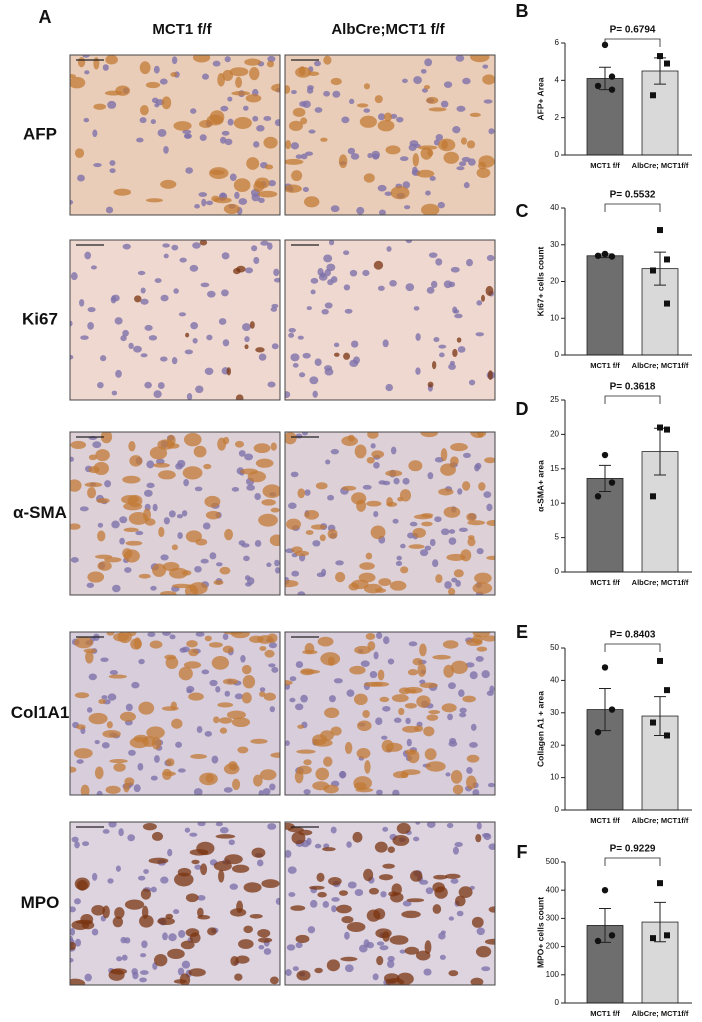  I want to click on y-axis-label: Ki67+ cells count, so click(540, 281).